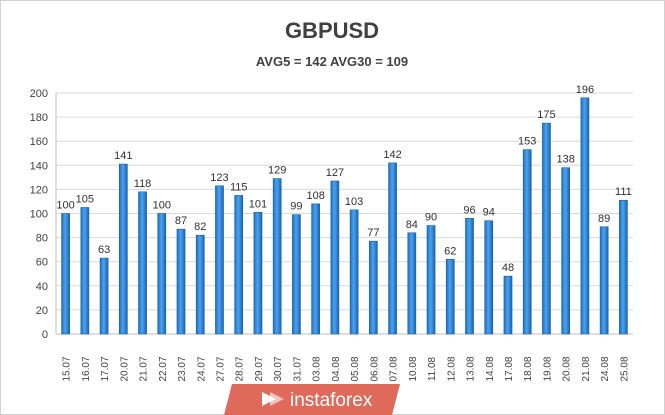 This screenshot has height=415, width=665. What do you see at coordinates (162, 274) in the screenshot?
I see `bar-22.07` at bounding box center [162, 274].